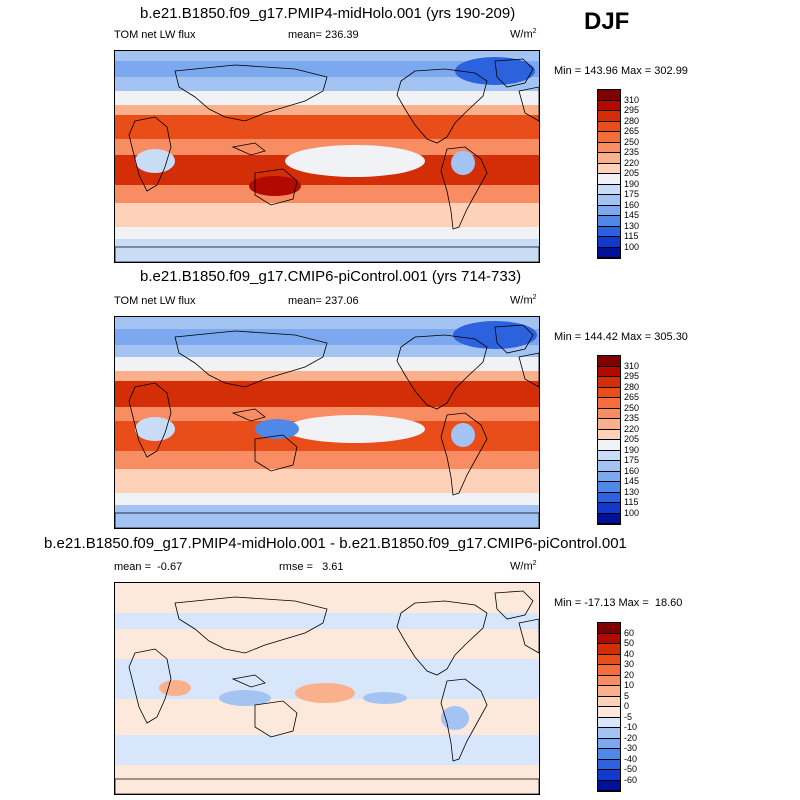 Image resolution: width=800 pixels, height=800 pixels. I want to click on colorbar-tick-label: 20, so click(629, 674).